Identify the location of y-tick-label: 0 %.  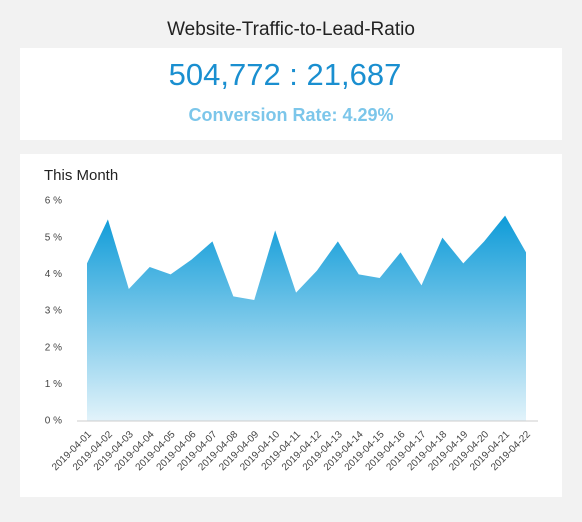
(53, 421).